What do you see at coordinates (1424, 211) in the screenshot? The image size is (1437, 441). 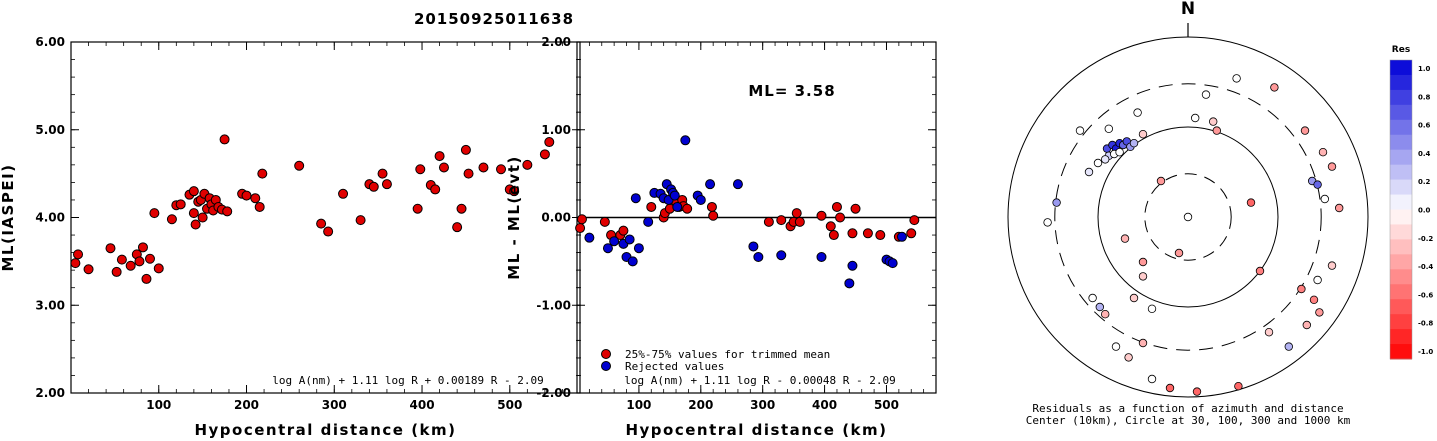 I see `colorbar-tick-label: 0.0` at bounding box center [1424, 211].